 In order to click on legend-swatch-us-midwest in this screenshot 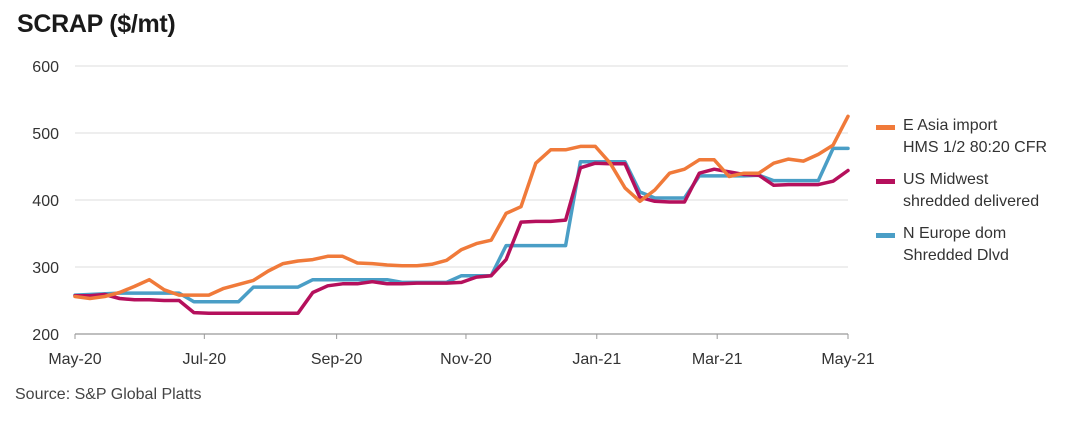, I will do `click(885, 181)`.